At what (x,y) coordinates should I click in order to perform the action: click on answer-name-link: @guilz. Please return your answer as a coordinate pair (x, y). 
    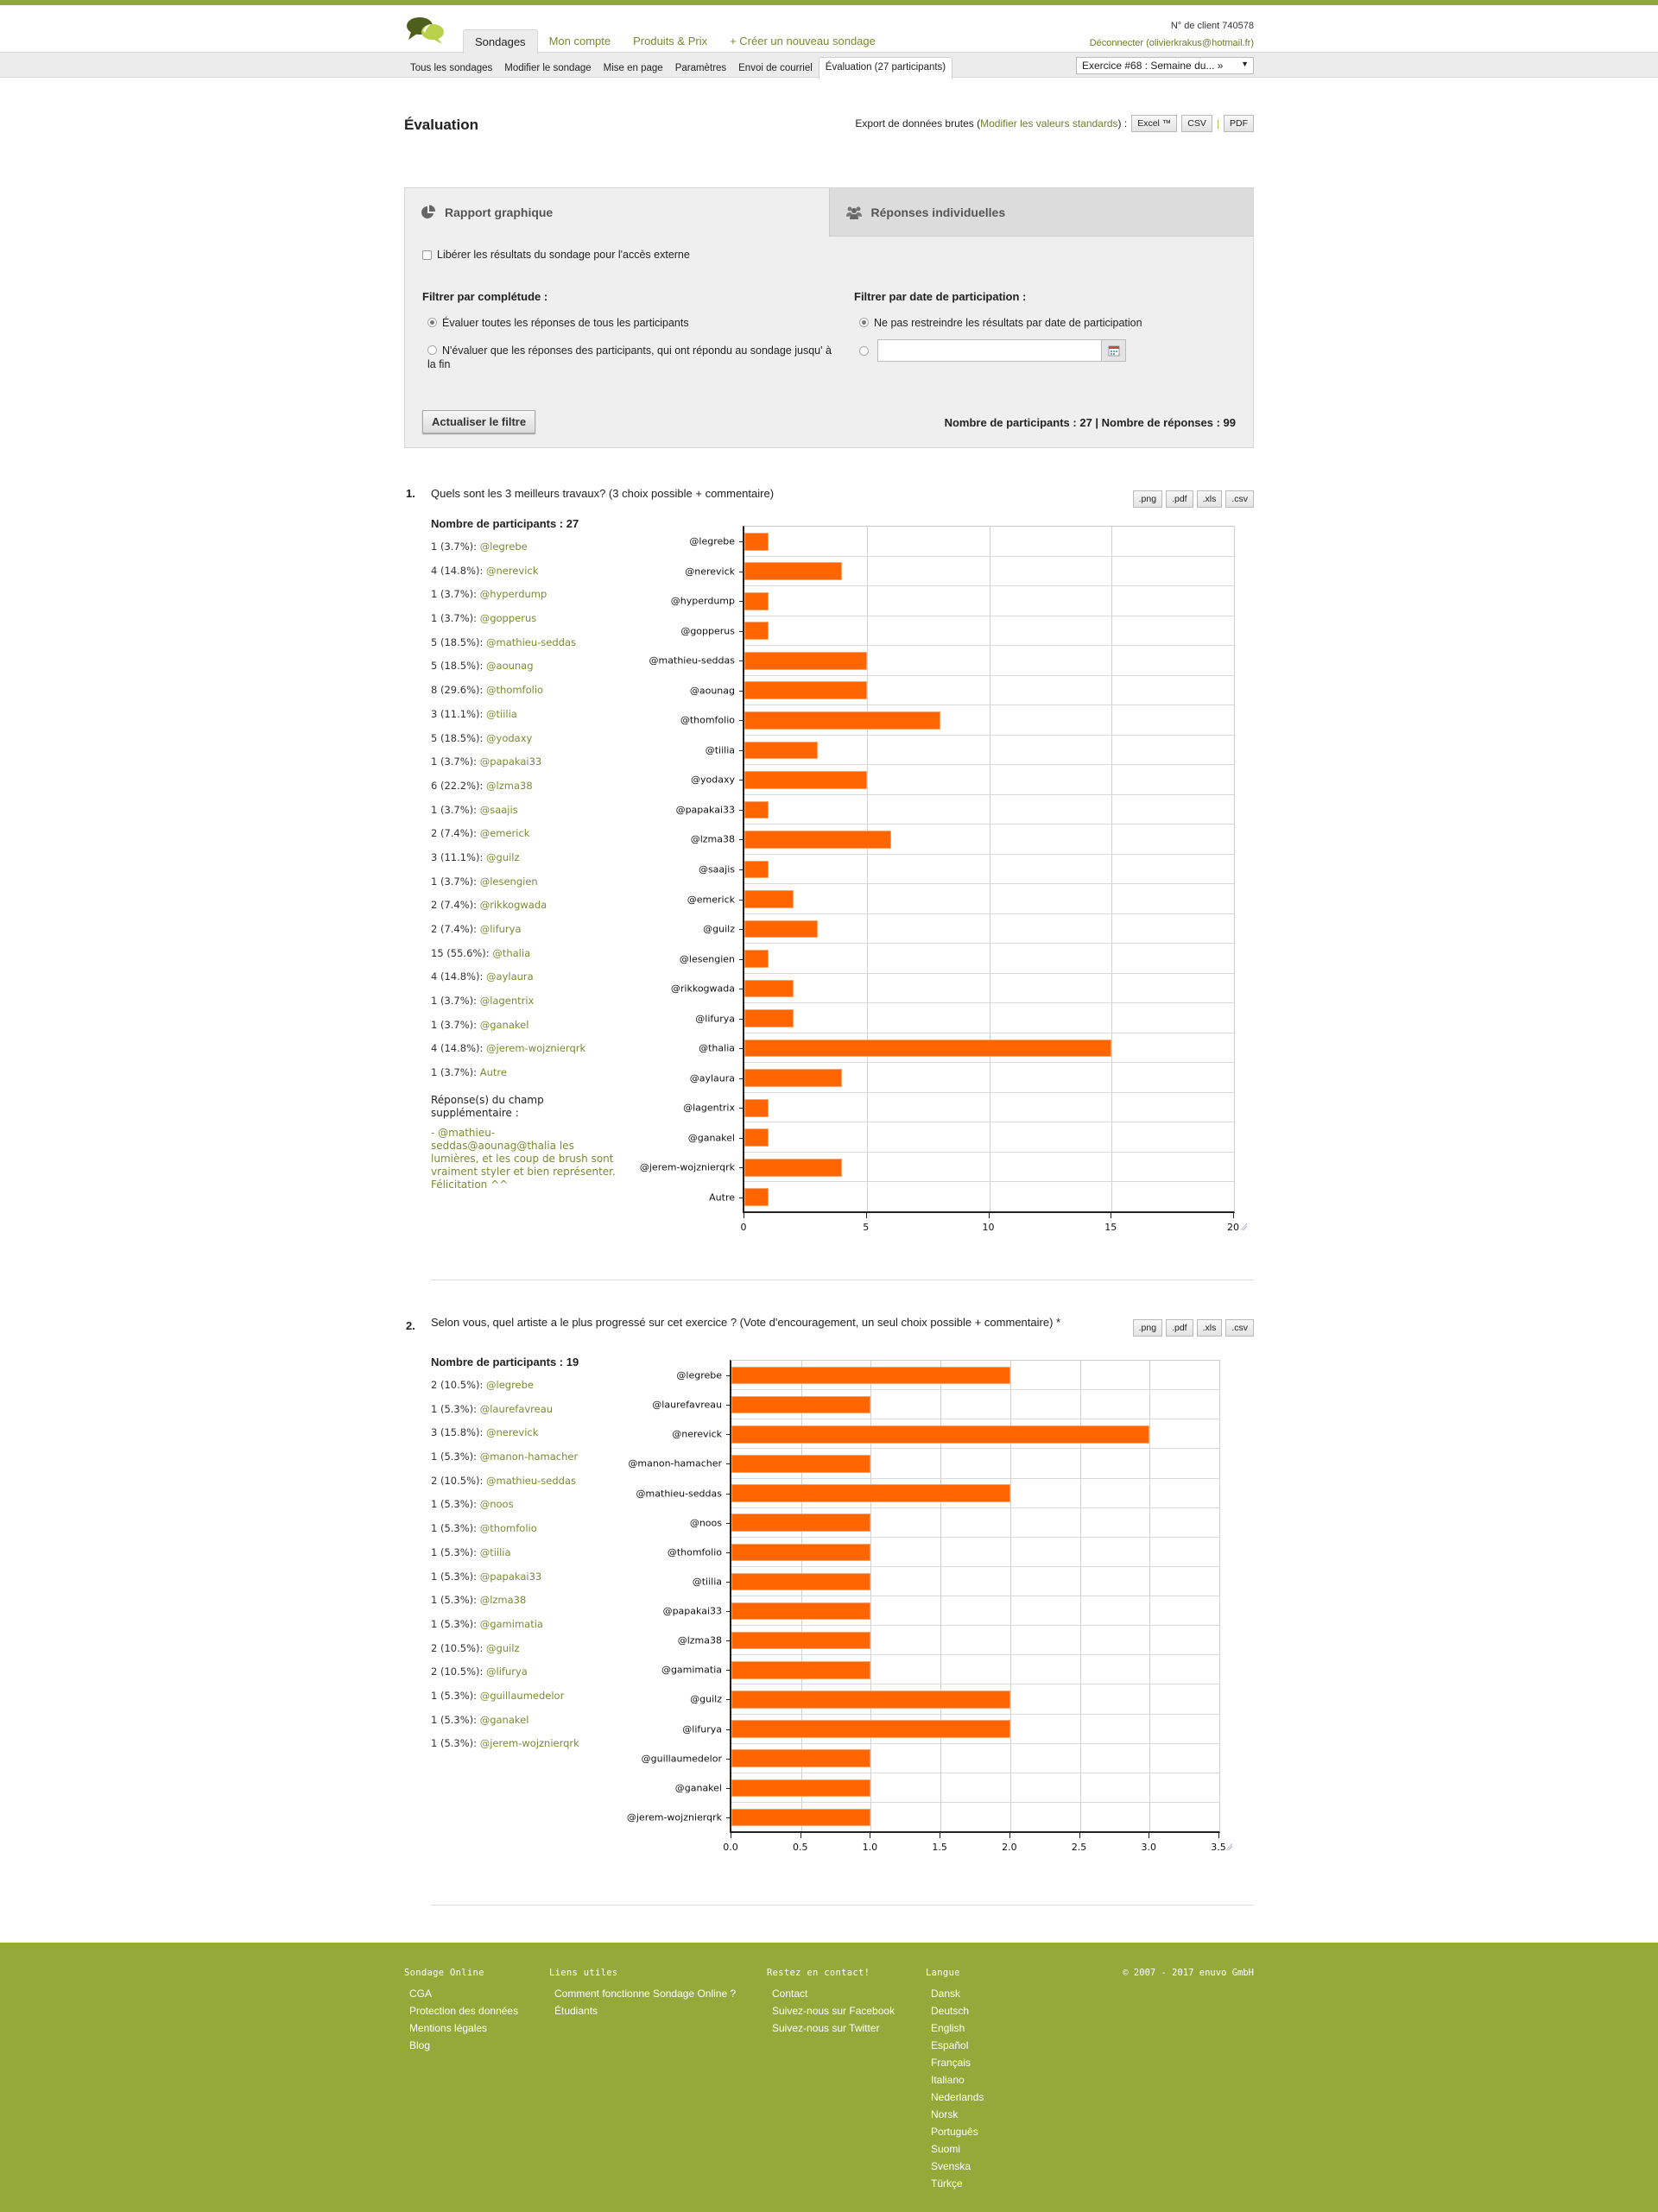
    Looking at the image, I should click on (503, 856).